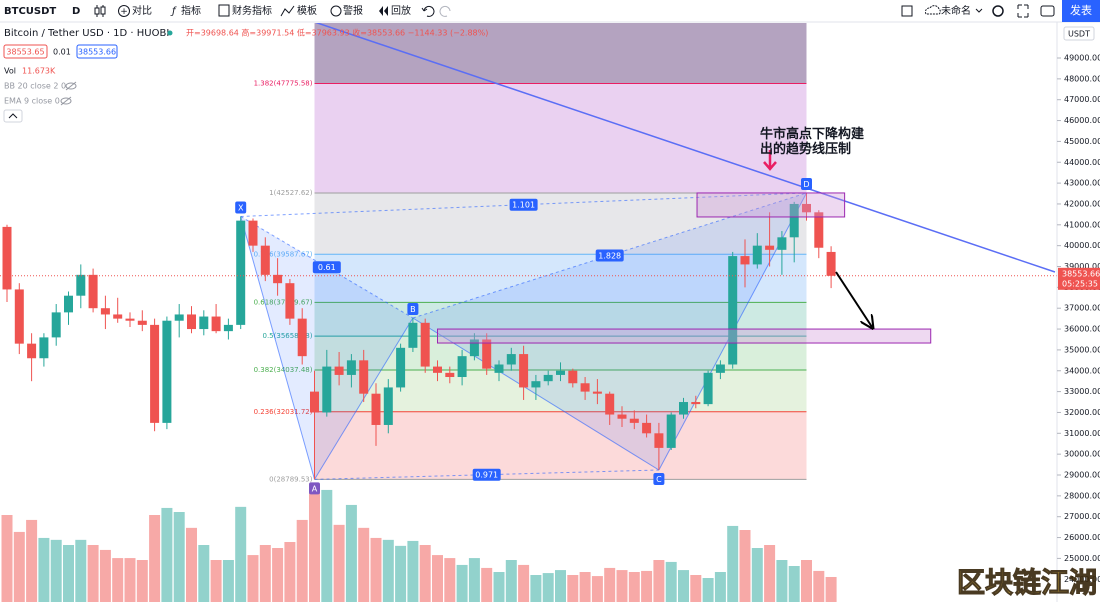 The image size is (1100, 602). Describe the element at coordinates (445, 11) in the screenshot. I see `redo-icon` at that location.